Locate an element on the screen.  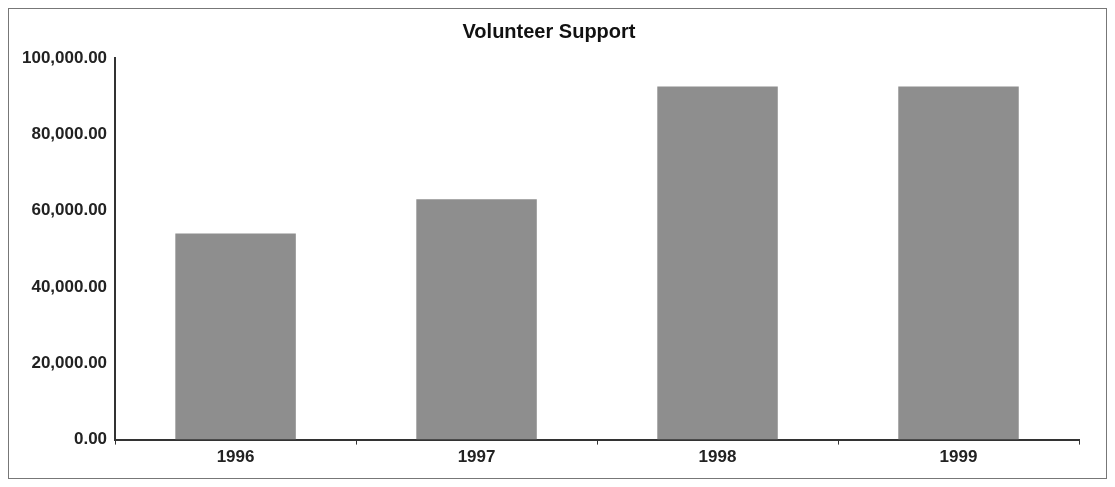
y-tick-label: 80,000.00 is located at coordinates (69, 134).